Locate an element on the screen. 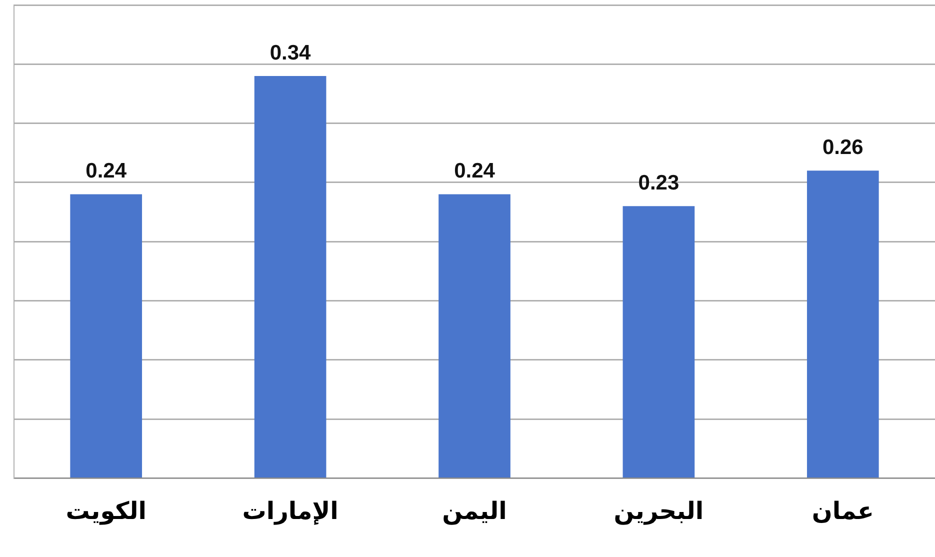 The height and width of the screenshot is (557, 935). data-label: 0.23 is located at coordinates (659, 182).